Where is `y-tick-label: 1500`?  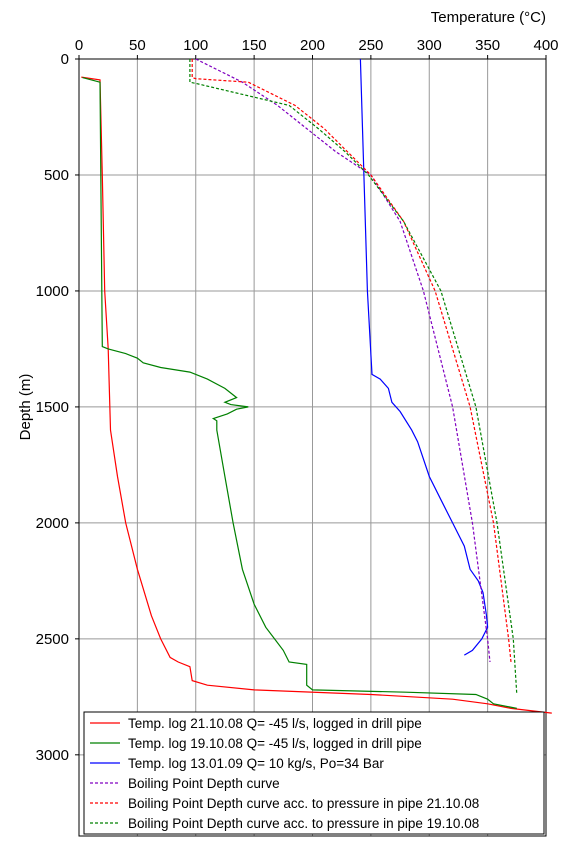
y-tick-label: 1500 is located at coordinates (52, 407).